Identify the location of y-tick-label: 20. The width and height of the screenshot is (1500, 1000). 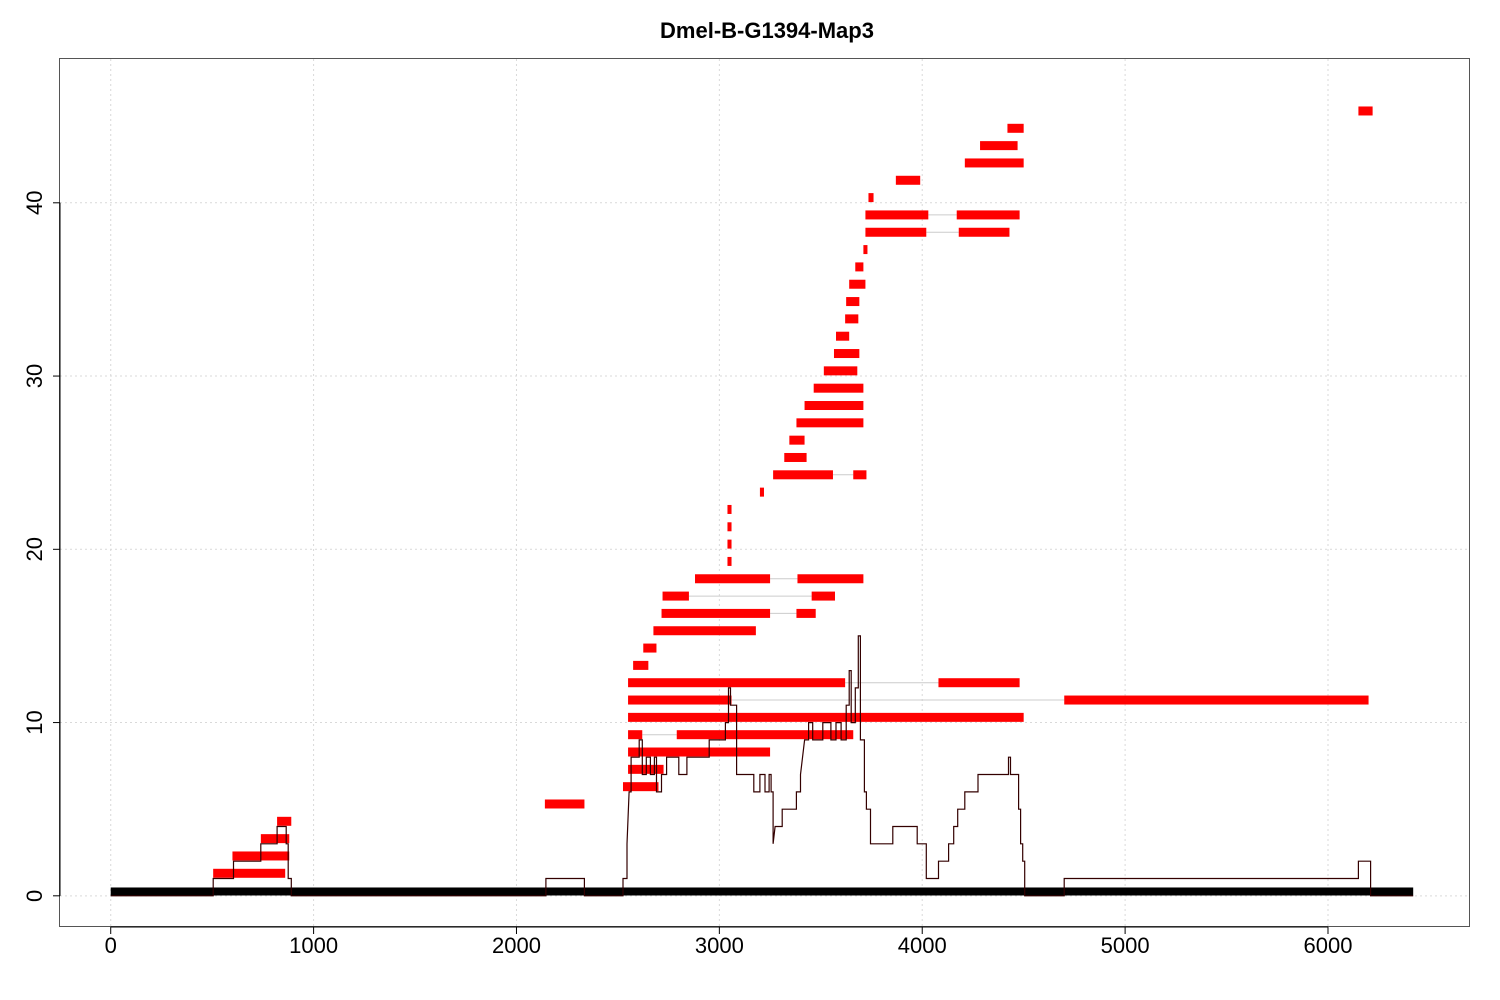
(34, 549).